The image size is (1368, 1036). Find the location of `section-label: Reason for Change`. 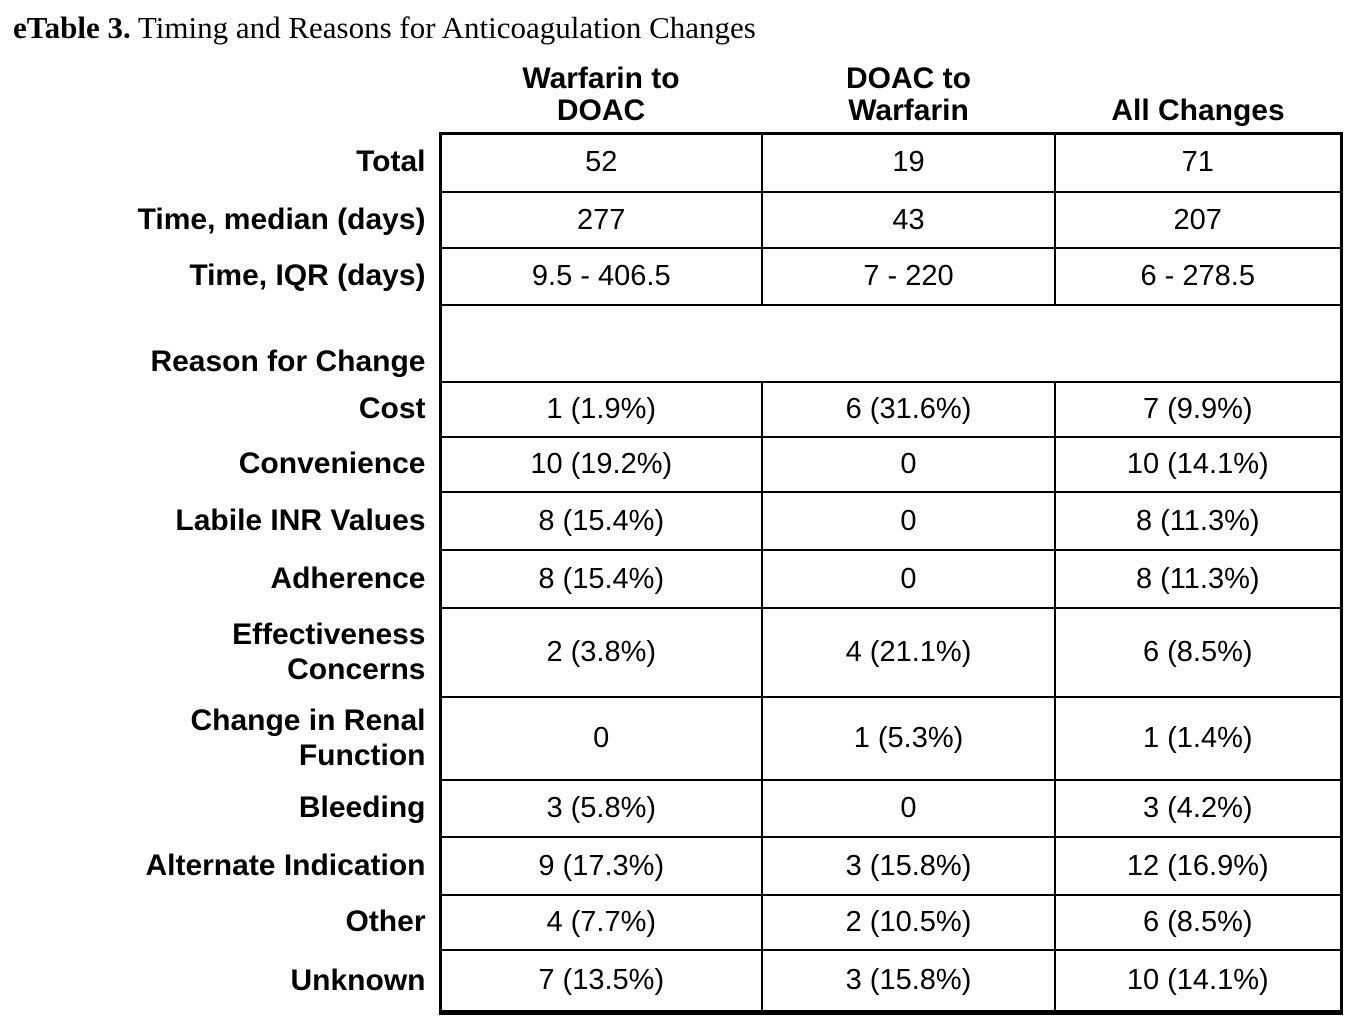

section-label: Reason for Change is located at coordinates (288, 361).